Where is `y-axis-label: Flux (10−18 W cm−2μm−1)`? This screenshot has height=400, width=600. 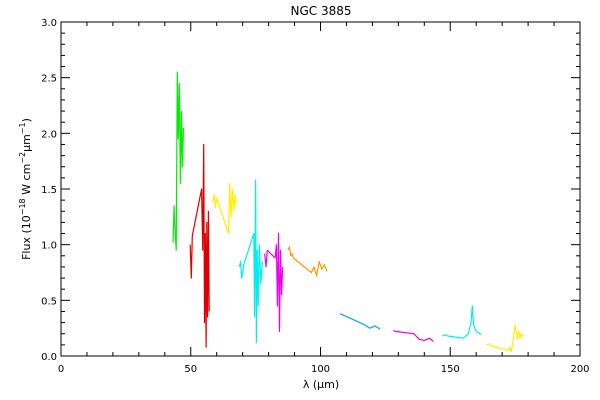 y-axis-label: Flux (10−18 W cm−2μm−1) is located at coordinates (25, 189).